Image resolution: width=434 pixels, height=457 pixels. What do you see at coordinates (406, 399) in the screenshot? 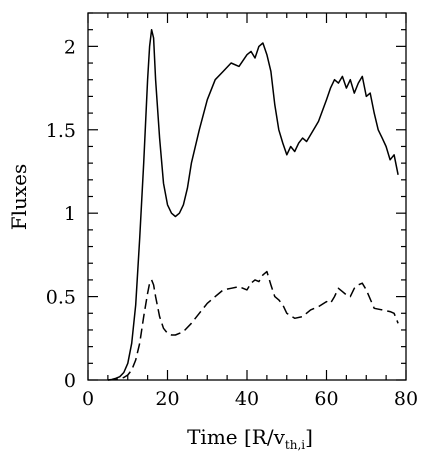
I see `x-tick-label: 80` at bounding box center [406, 399].